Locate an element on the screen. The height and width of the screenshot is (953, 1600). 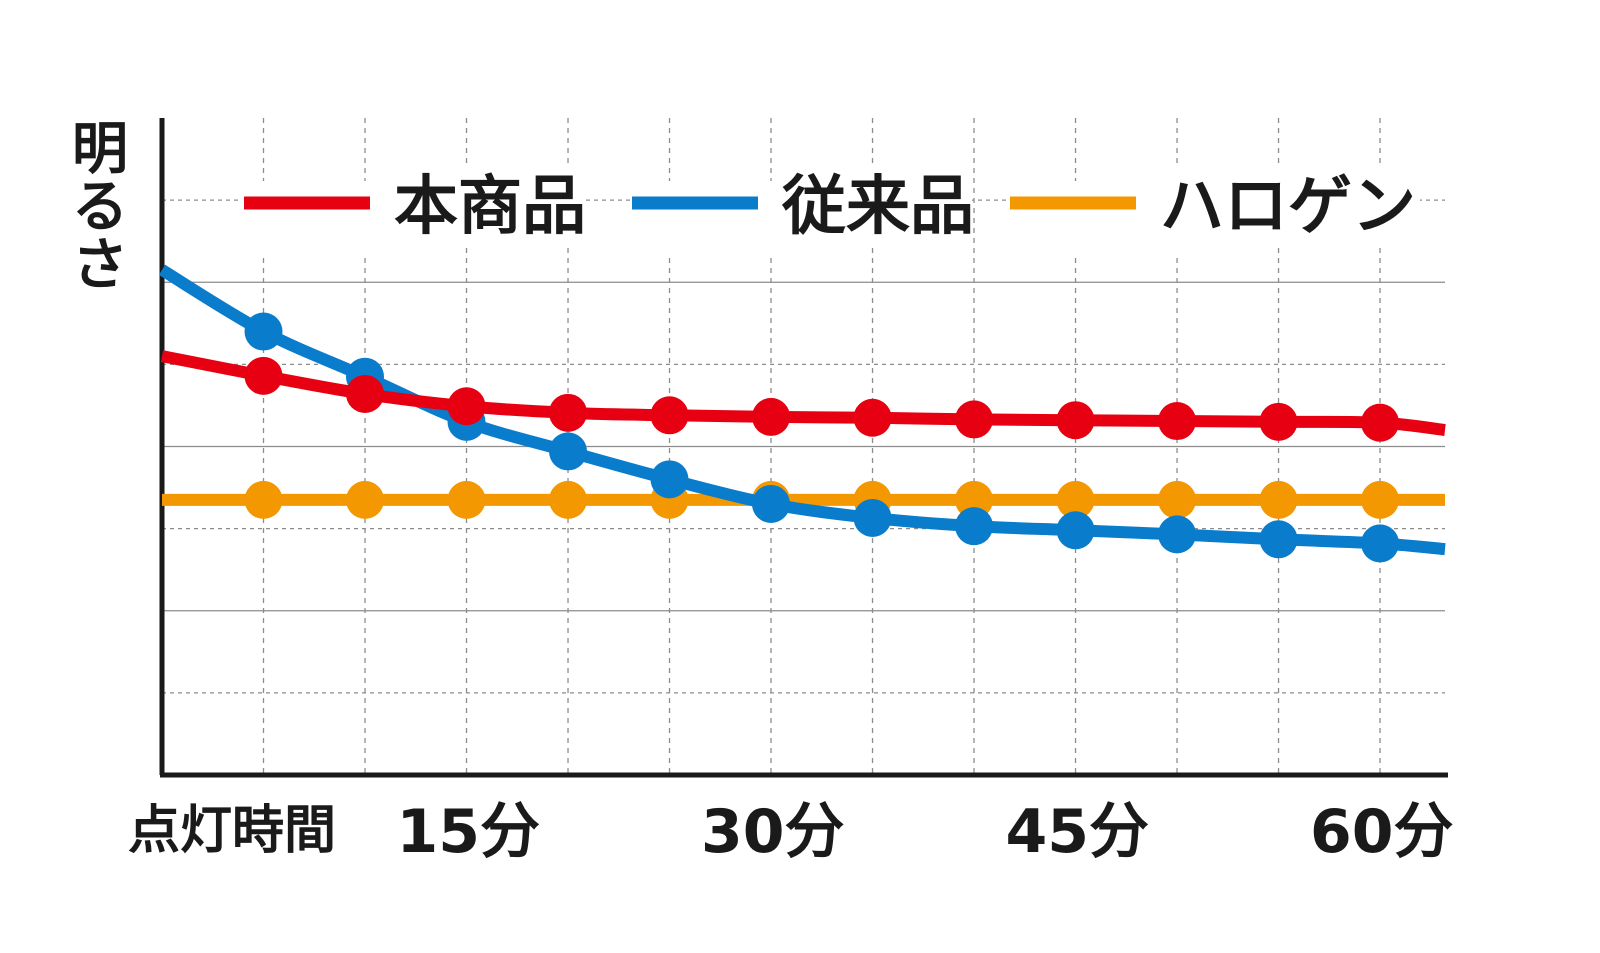
y-axis-label: 明るさ is located at coordinates (100, 207).